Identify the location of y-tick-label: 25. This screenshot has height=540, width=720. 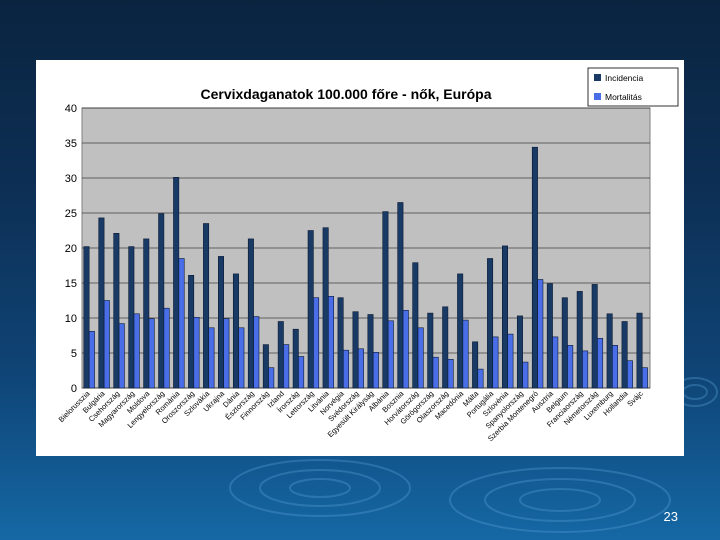
(71, 214).